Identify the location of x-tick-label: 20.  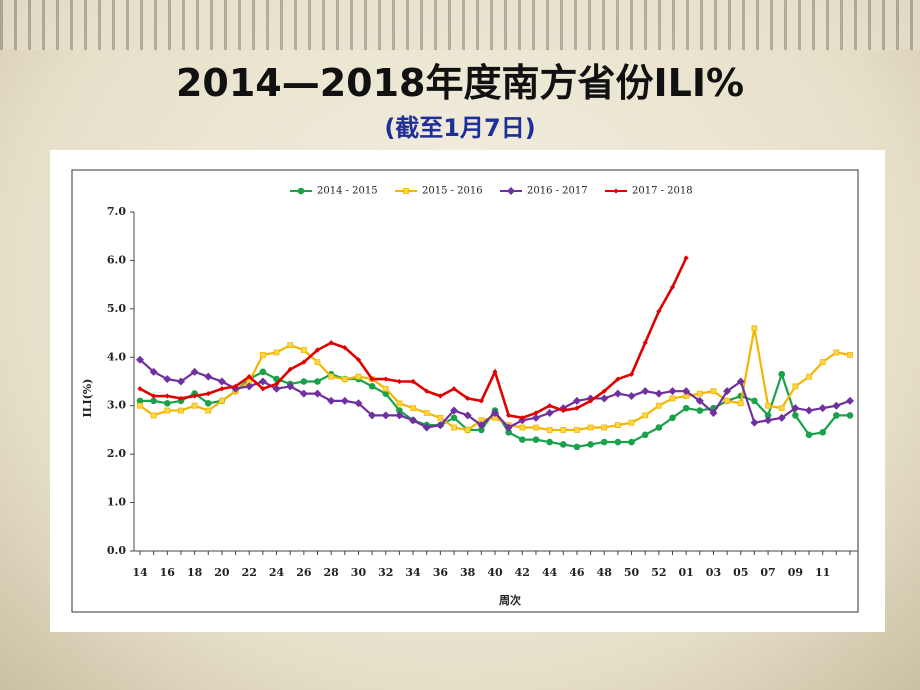
(222, 572).